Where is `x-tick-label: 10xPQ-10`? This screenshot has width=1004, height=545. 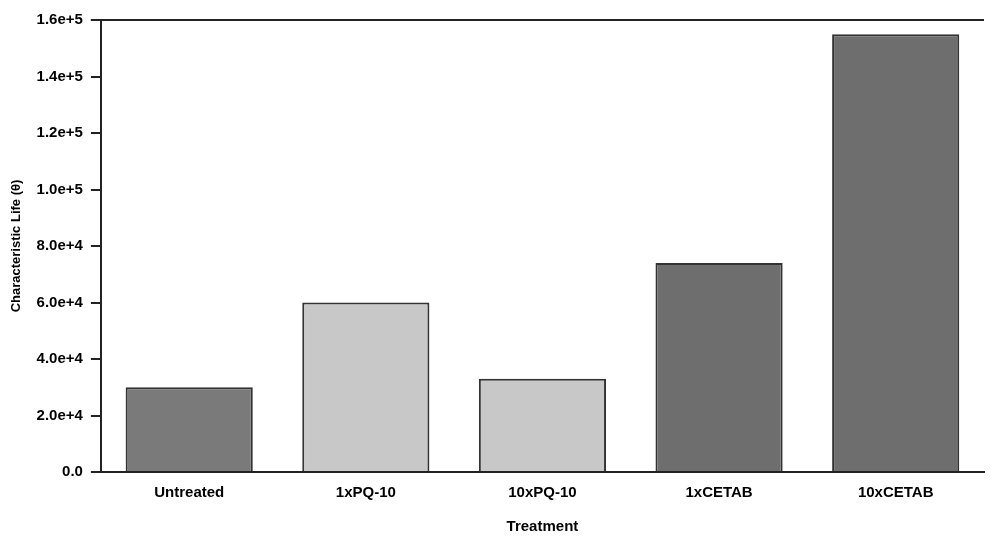 x-tick-label: 10xPQ-10 is located at coordinates (542, 492).